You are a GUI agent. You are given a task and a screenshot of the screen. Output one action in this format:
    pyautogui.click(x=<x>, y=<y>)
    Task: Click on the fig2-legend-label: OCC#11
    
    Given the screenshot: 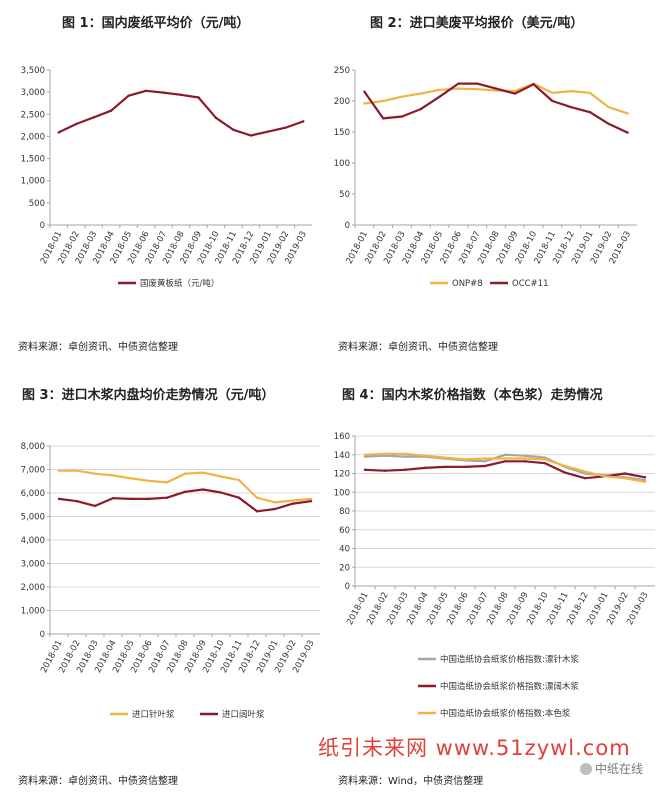 What is the action you would take?
    pyautogui.click(x=530, y=284)
    